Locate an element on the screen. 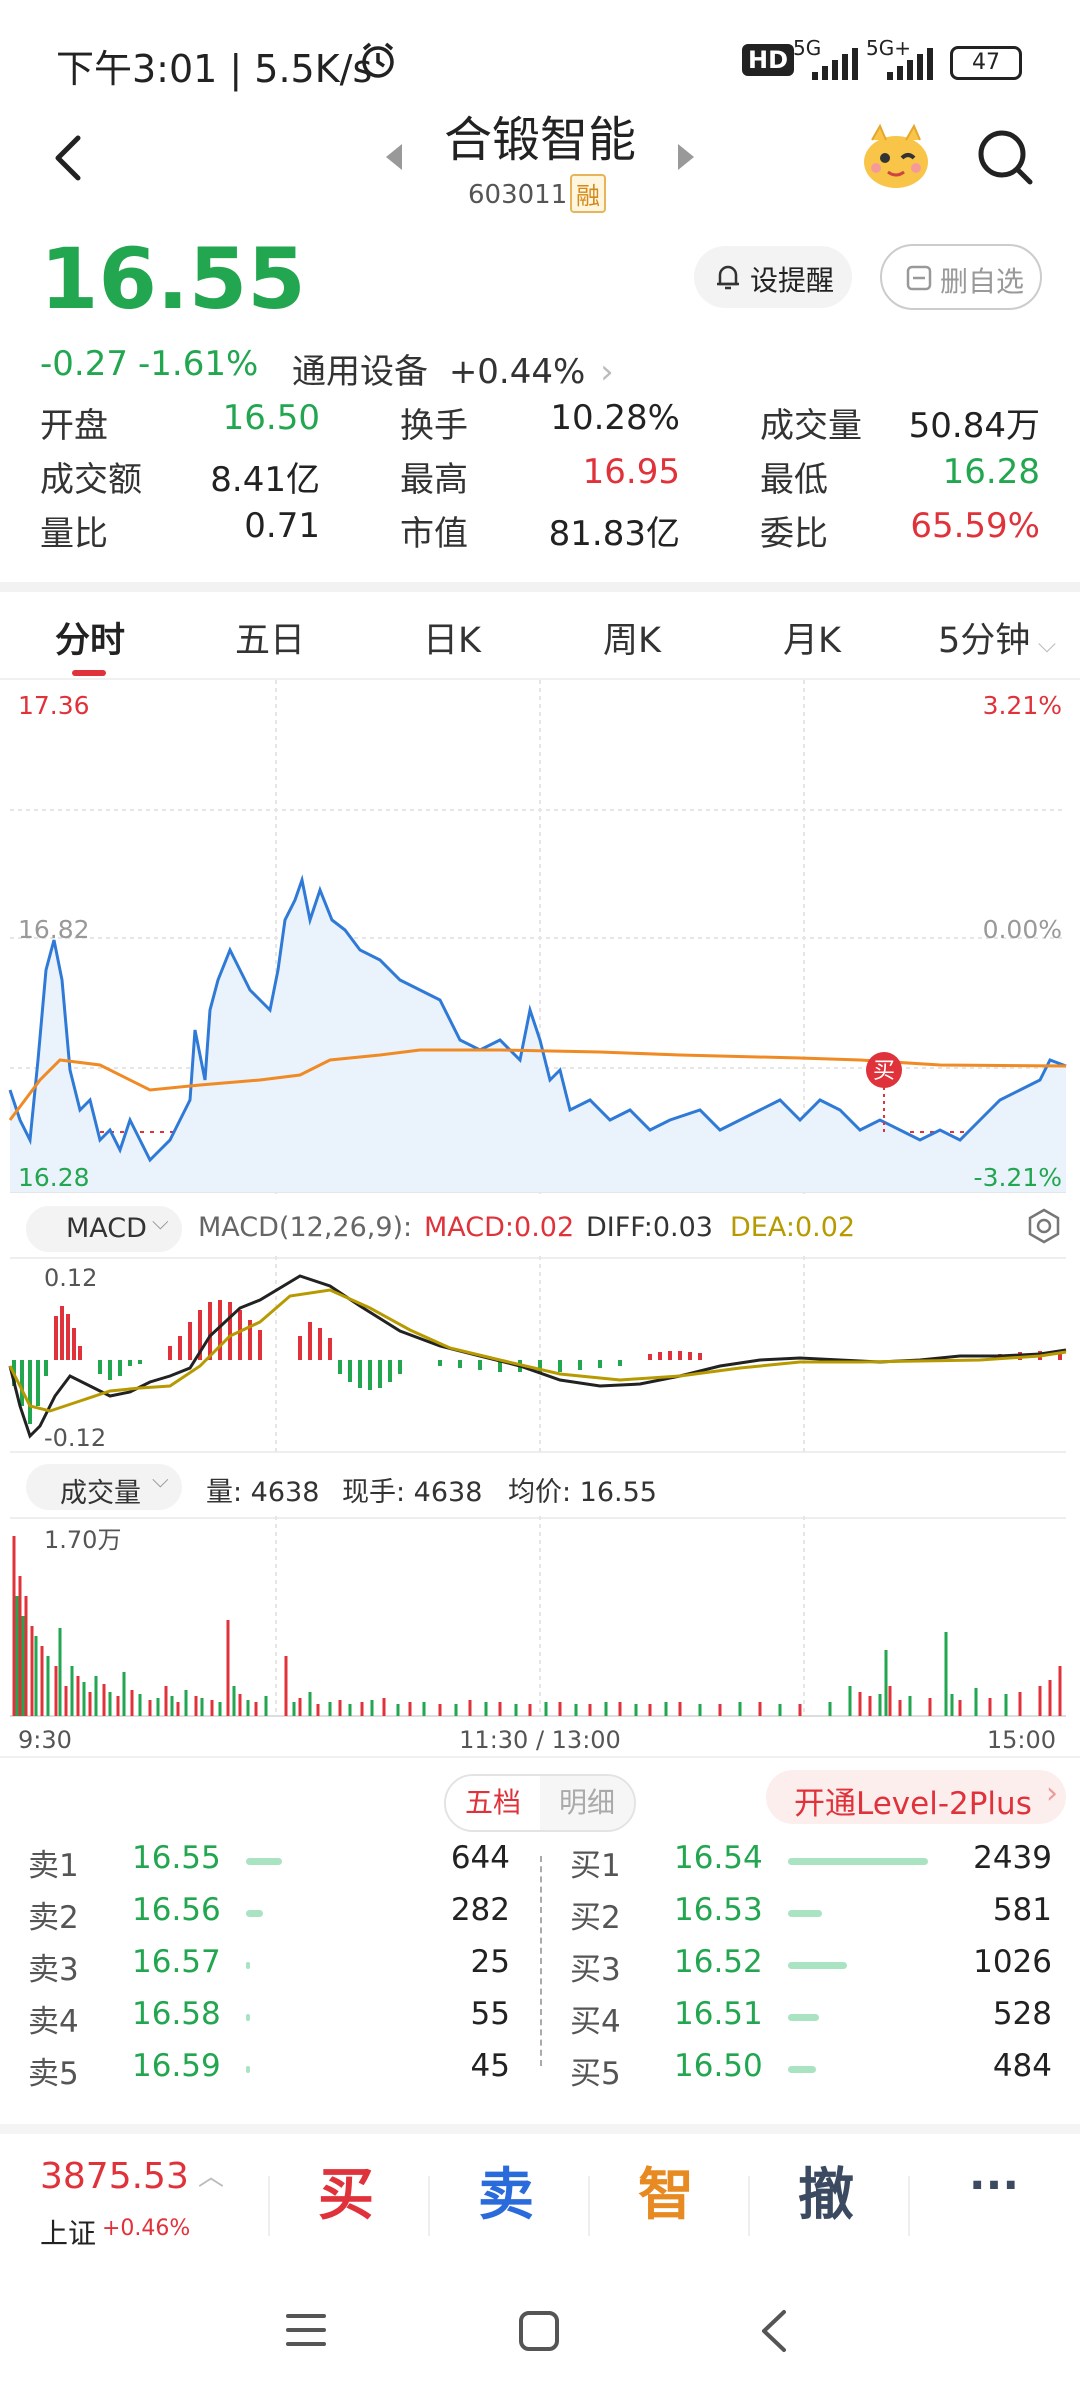  stat-label: 开盘 is located at coordinates (74, 426).